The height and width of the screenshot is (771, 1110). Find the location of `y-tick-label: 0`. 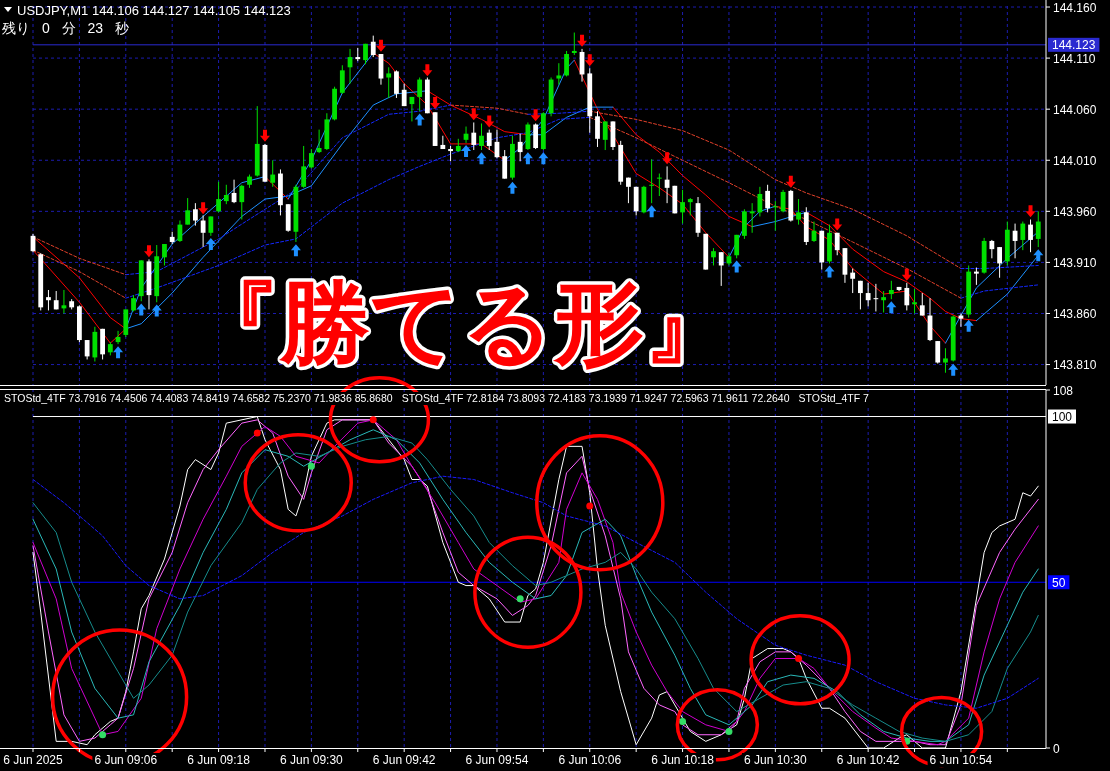

y-tick-label: 0 is located at coordinates (1056, 748).